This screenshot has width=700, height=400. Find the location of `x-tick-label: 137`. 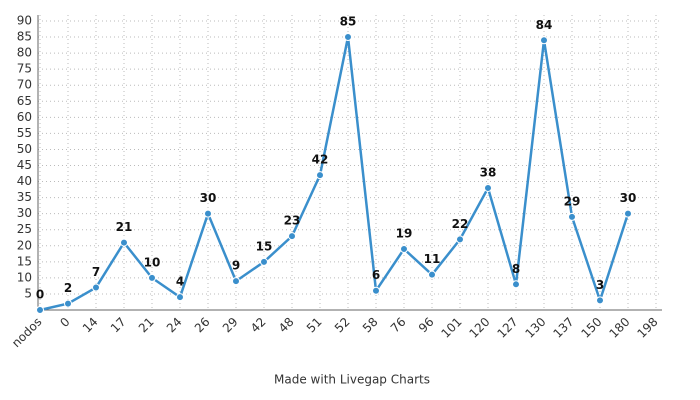

x-tick-label: 137 is located at coordinates (563, 328).